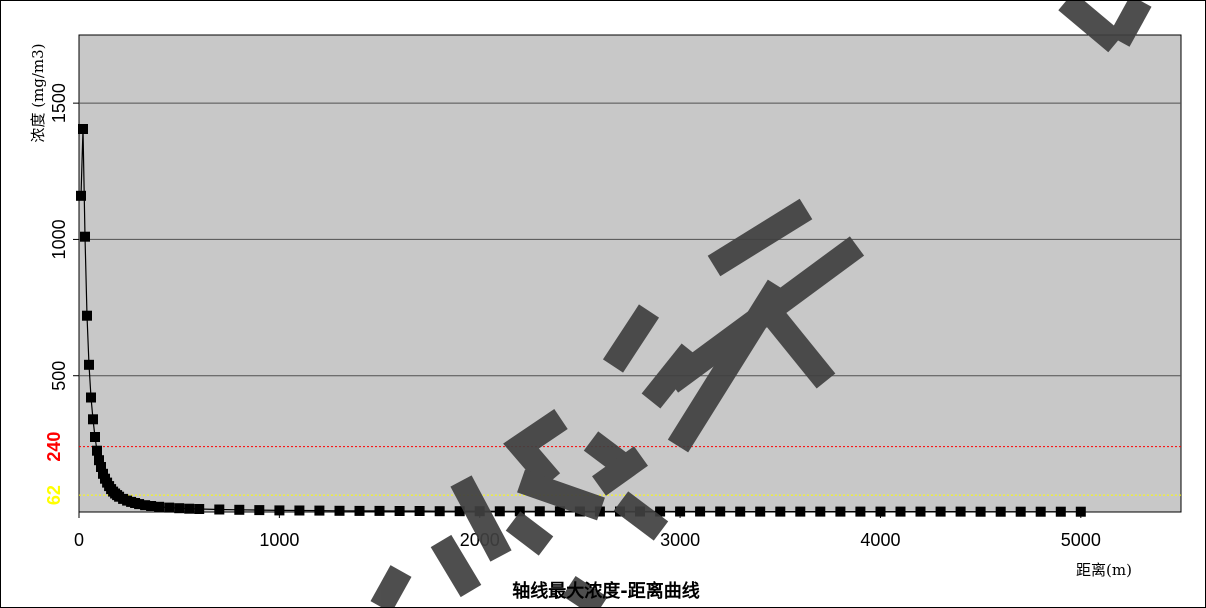 Image resolution: width=1206 pixels, height=608 pixels. I want to click on reference-lines: 240 62, so click(612, 468).